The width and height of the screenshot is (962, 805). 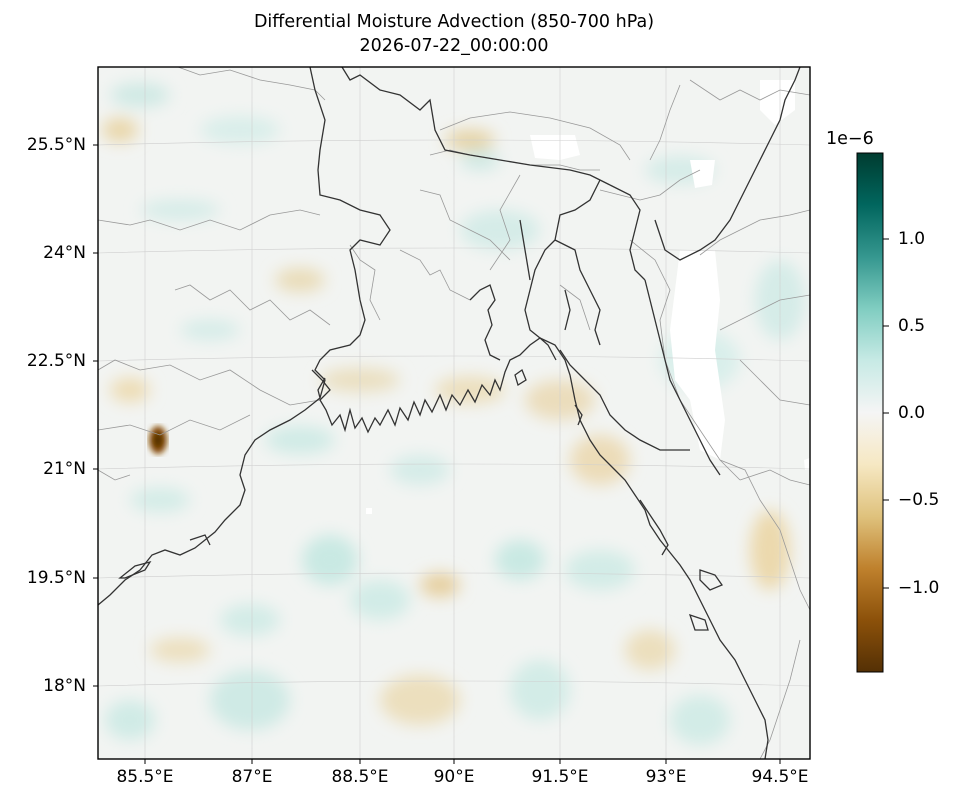 What do you see at coordinates (919, 500) in the screenshot?
I see `colorbar-tick-label: −0.5` at bounding box center [919, 500].